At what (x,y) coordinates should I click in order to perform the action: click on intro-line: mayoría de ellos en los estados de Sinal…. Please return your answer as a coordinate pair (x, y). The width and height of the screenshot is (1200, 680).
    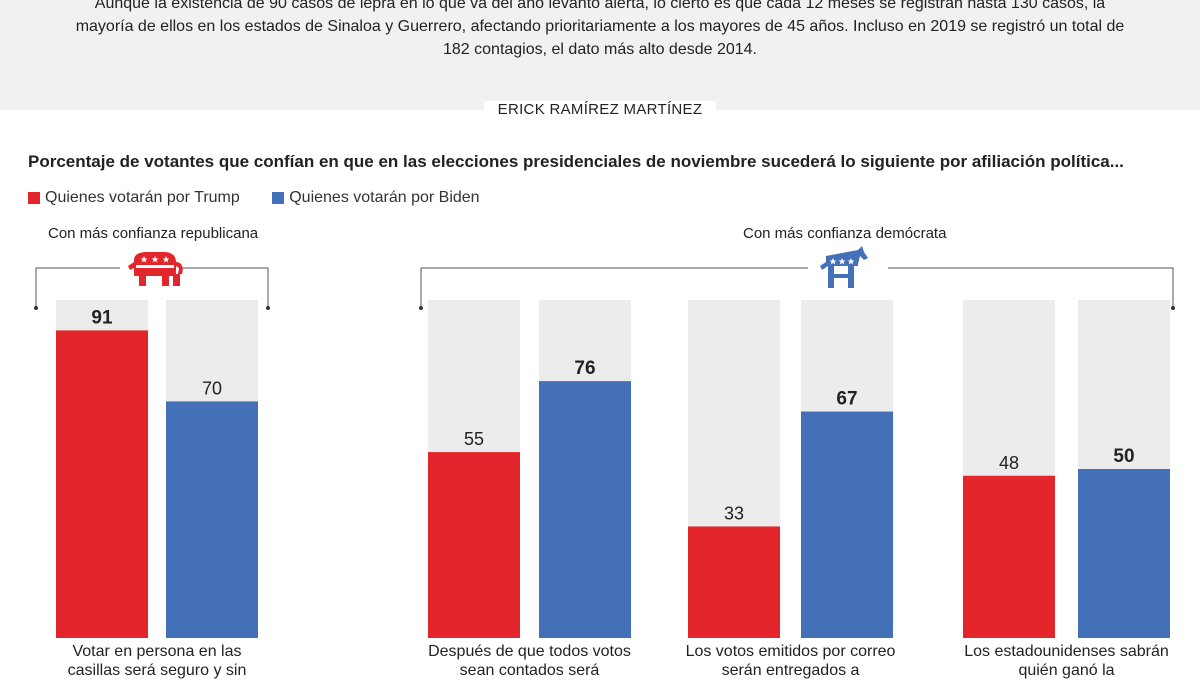
    Looking at the image, I should click on (600, 26).